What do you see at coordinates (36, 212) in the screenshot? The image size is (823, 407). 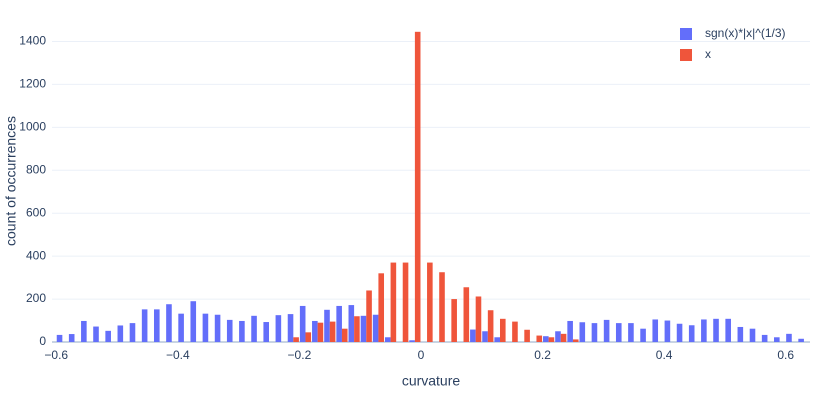 I see `y-tick-label: 600` at bounding box center [36, 212].